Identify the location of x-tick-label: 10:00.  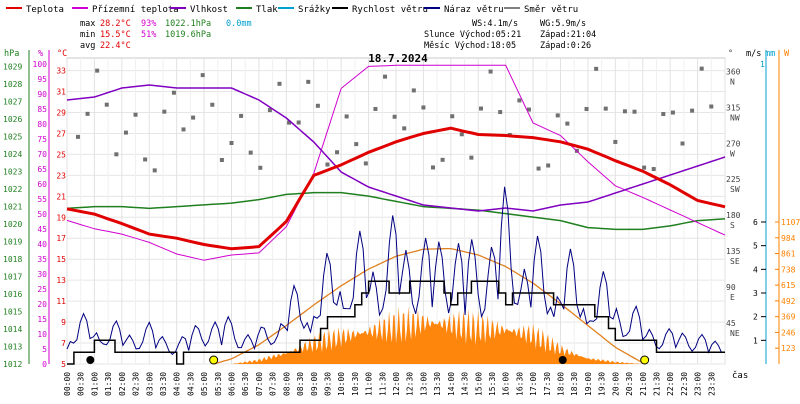
(341, 384).